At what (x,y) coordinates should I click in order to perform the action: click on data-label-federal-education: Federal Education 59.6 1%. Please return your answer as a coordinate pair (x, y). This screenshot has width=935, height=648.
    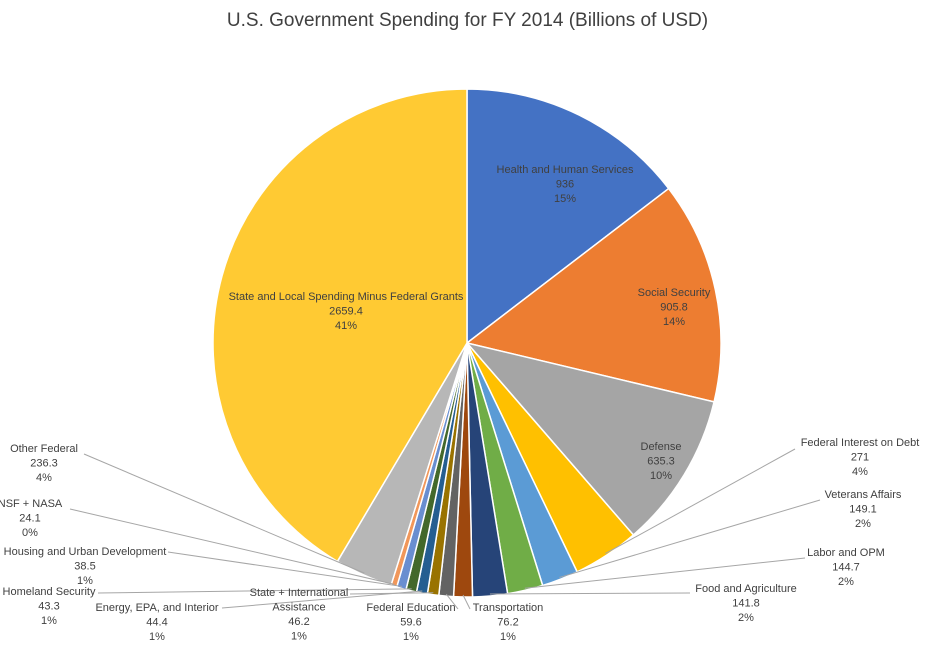
    Looking at the image, I should click on (410, 622).